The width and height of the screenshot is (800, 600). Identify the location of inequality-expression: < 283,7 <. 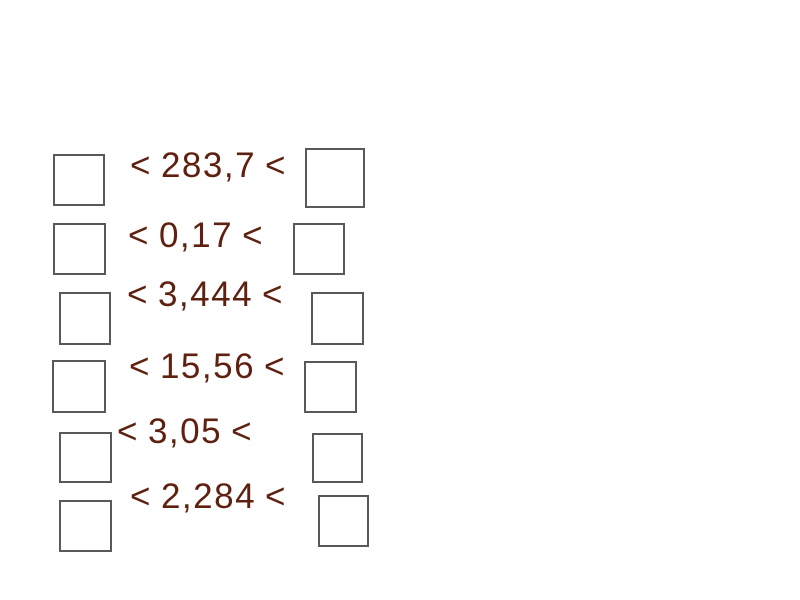
(208, 165).